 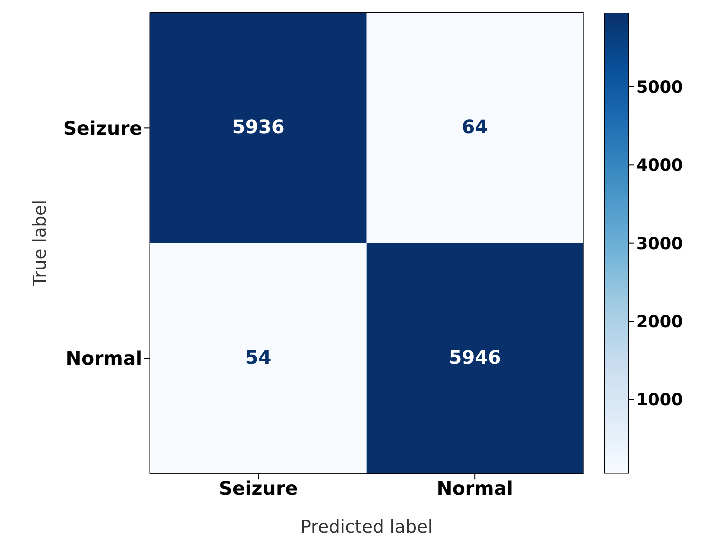 What do you see at coordinates (40, 244) in the screenshot?
I see `y-axis-title: True label` at bounding box center [40, 244].